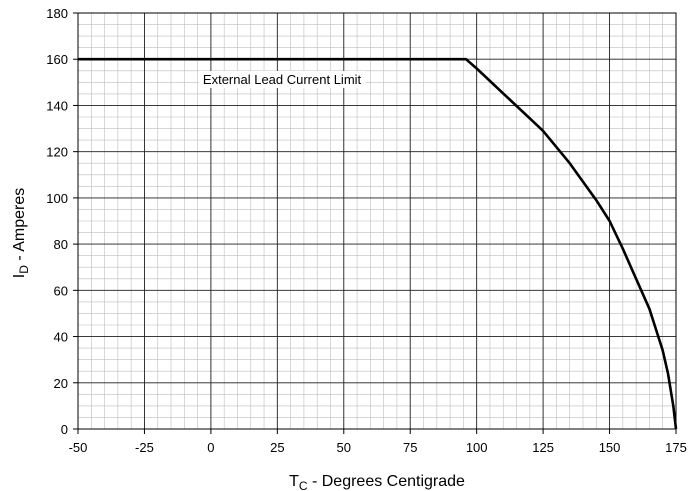  I want to click on x-tick-labels: -50 -25 0 25 50 75 100 125 150 175, so click(378, 442).